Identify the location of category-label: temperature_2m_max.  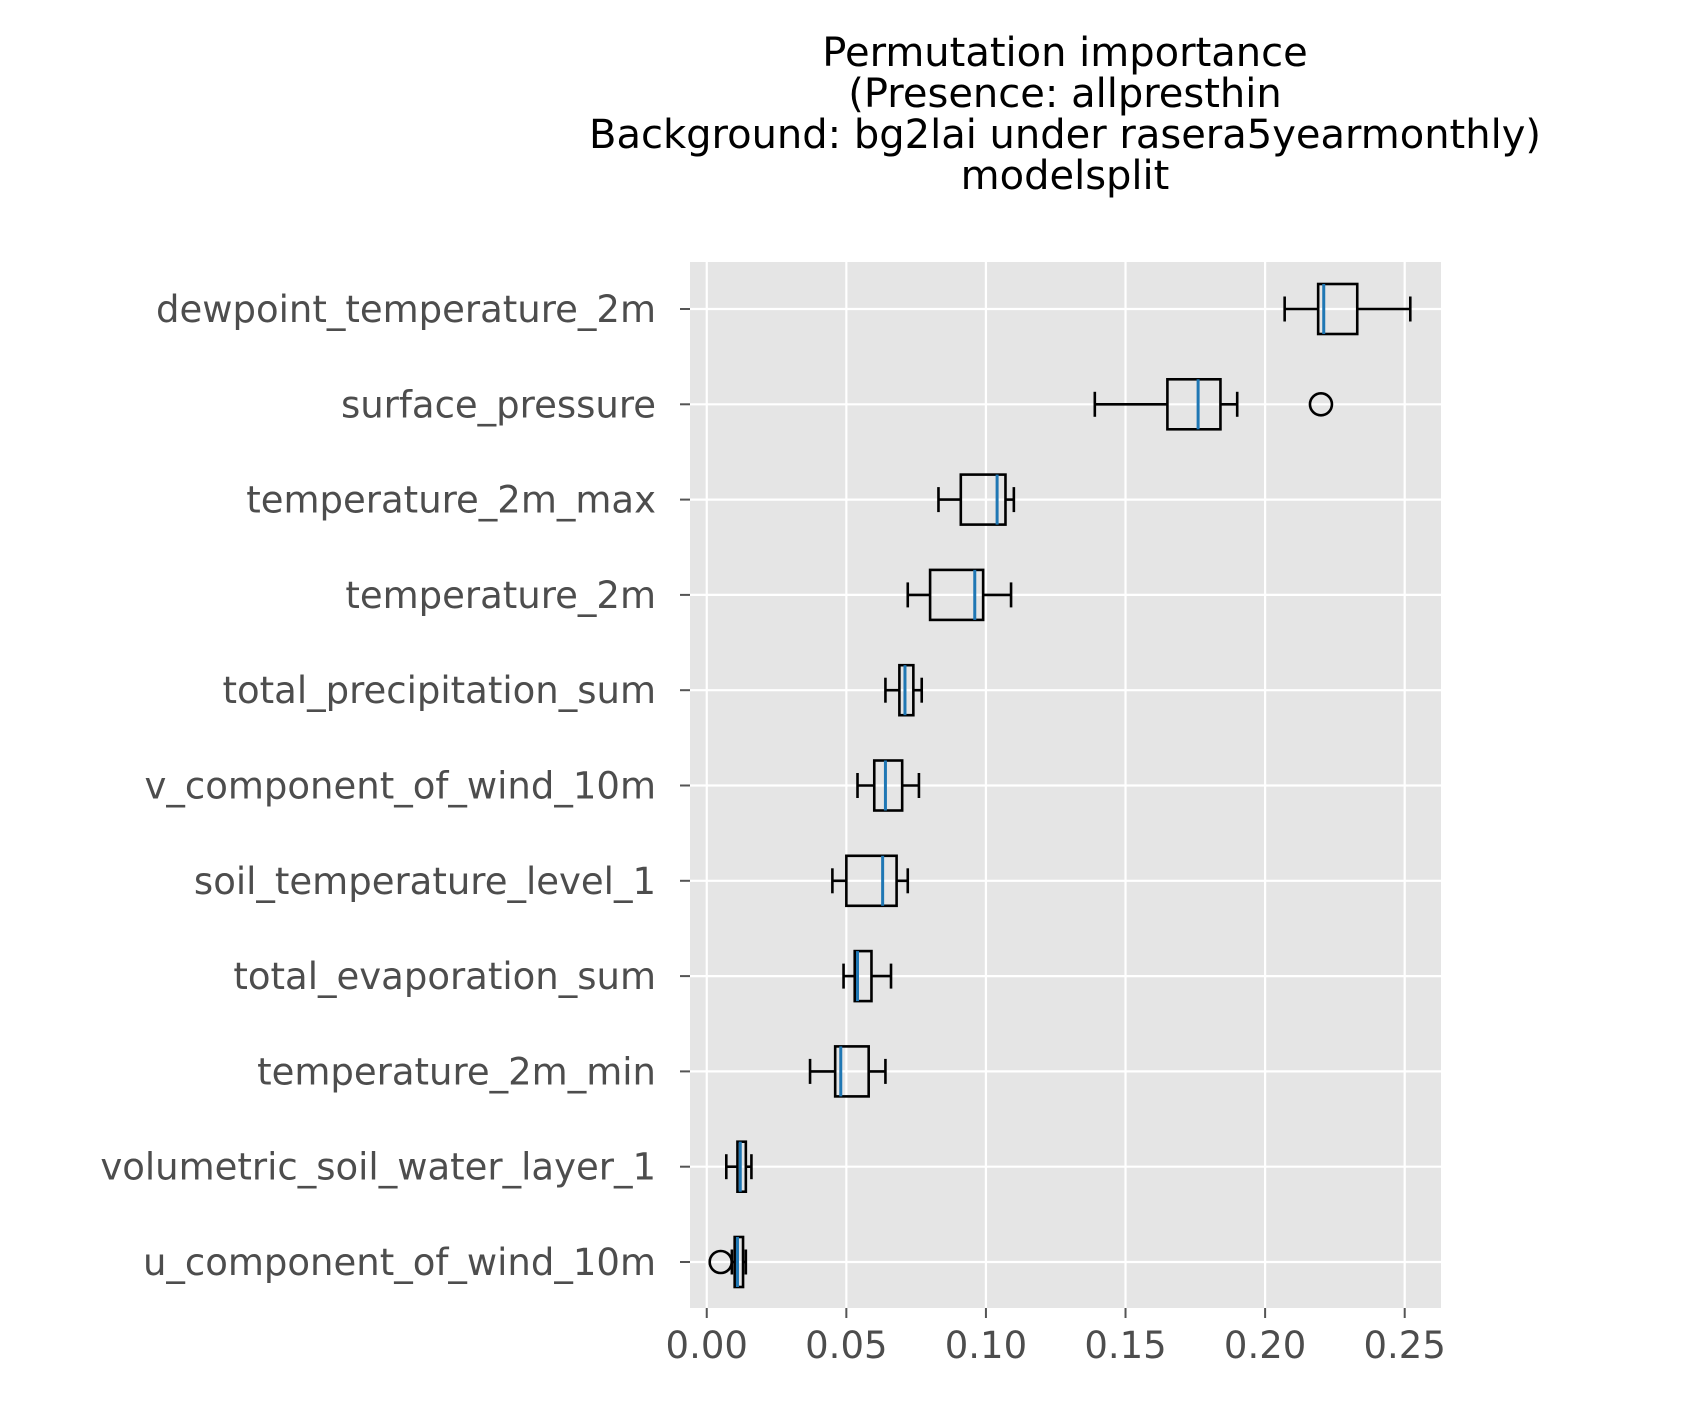
(451, 500).